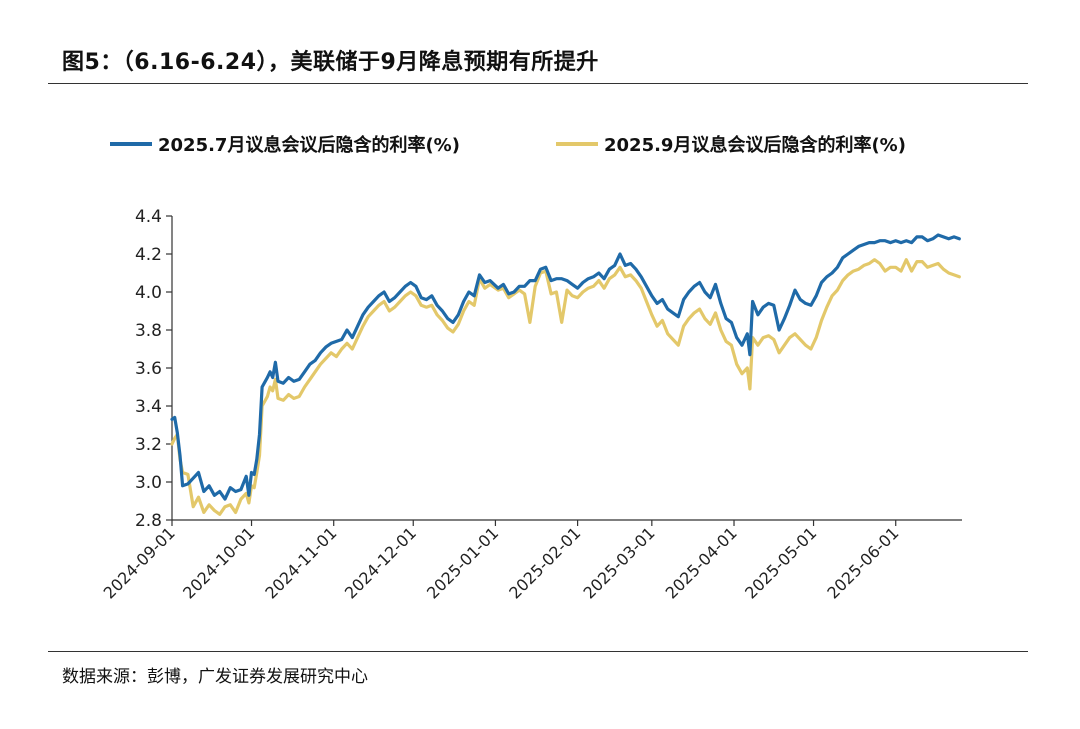  Describe the element at coordinates (618, 562) in the screenshot. I see `x-tick-label: 2025-03-01` at that location.